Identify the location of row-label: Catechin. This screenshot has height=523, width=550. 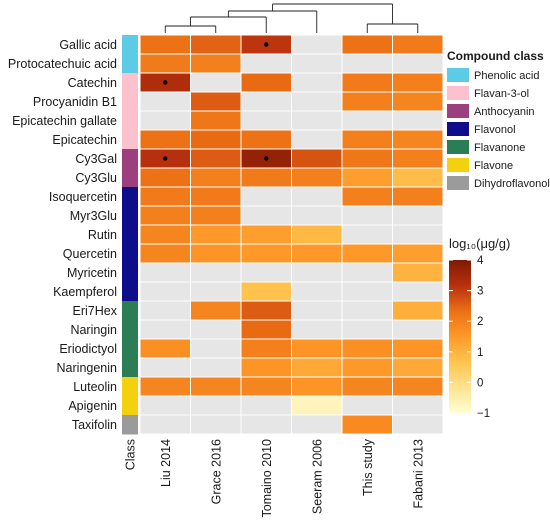
(92, 83).